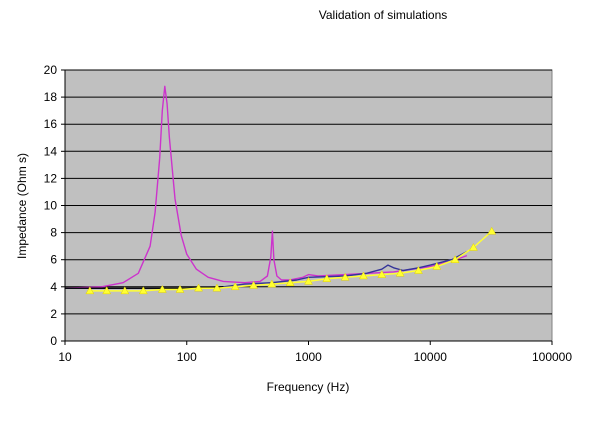 The image size is (600, 421). I want to click on x-tick-label: 10000, so click(431, 357).